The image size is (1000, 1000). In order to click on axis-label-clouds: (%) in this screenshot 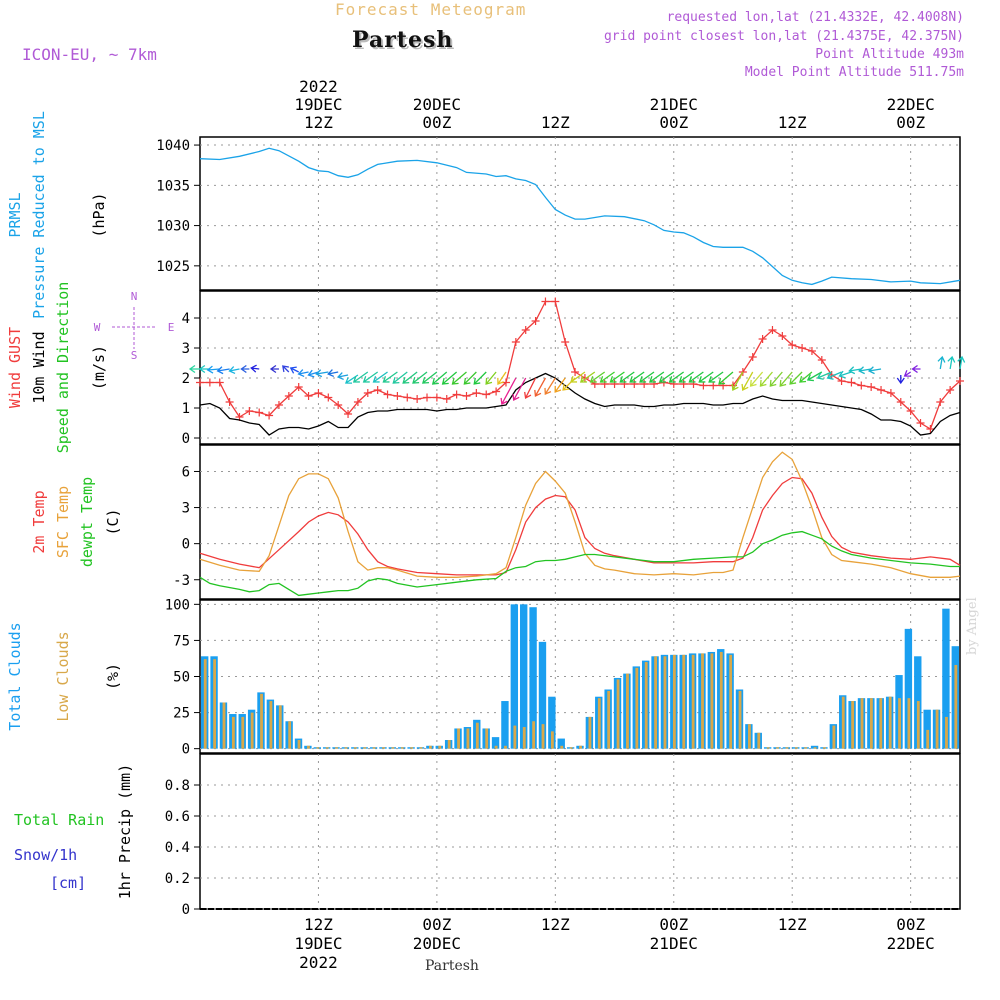, I will do `click(113, 676)`.